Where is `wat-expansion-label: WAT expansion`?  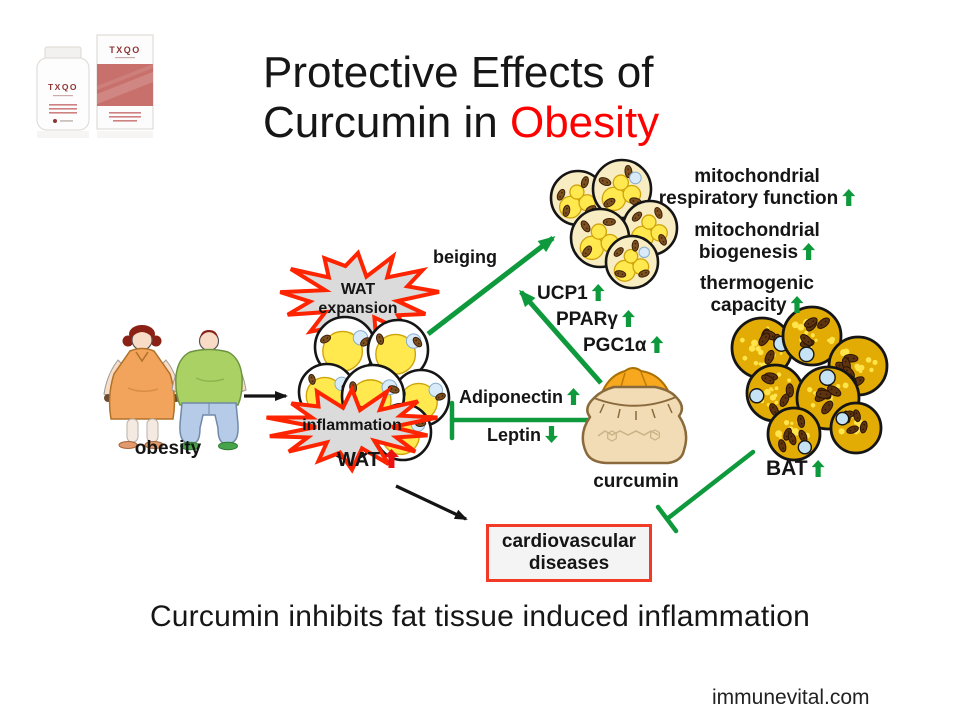 wat-expansion-label: WAT expansion is located at coordinates (358, 299).